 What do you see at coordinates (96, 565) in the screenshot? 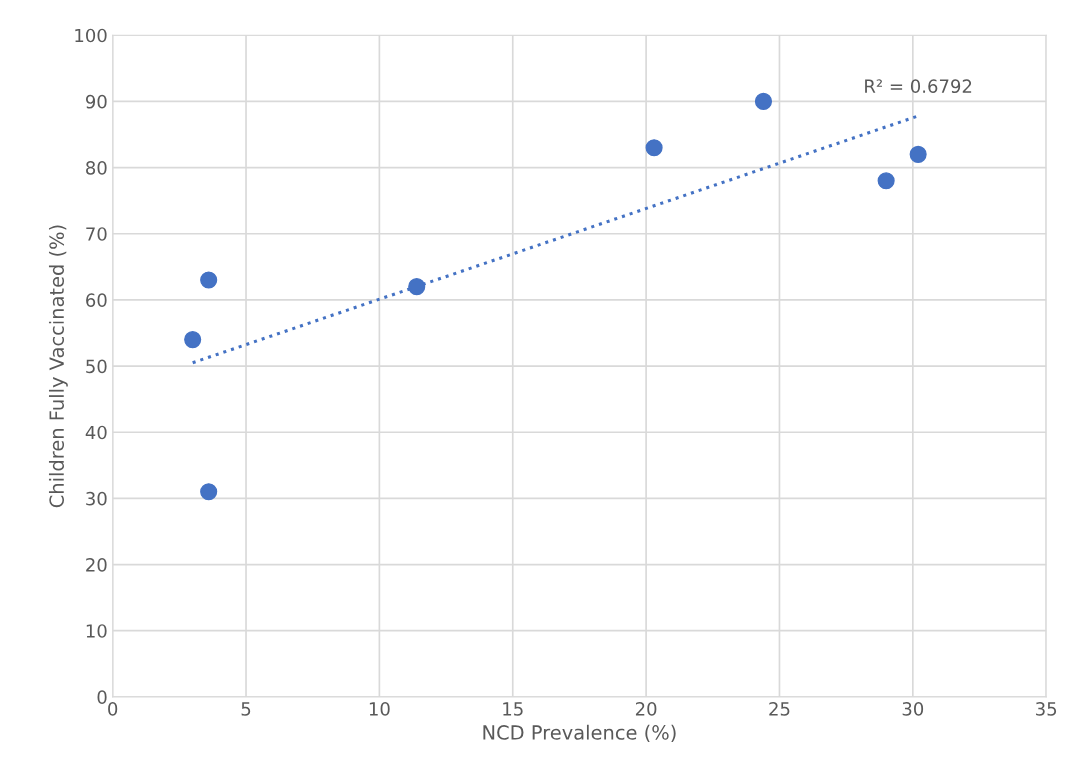
I see `y-tick-label: 20` at bounding box center [96, 565].